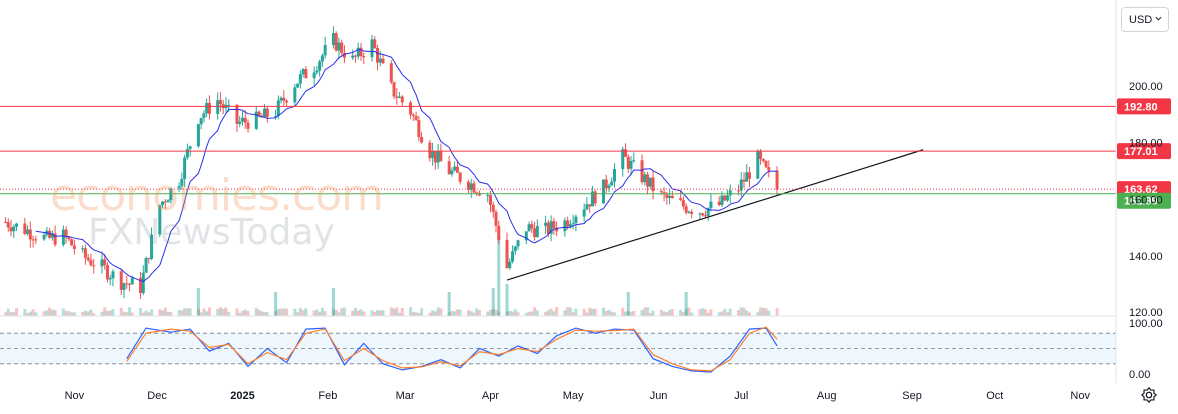 This screenshot has width=1178, height=414. What do you see at coordinates (327, 396) in the screenshot?
I see `time-tick-label: Feb` at bounding box center [327, 396].